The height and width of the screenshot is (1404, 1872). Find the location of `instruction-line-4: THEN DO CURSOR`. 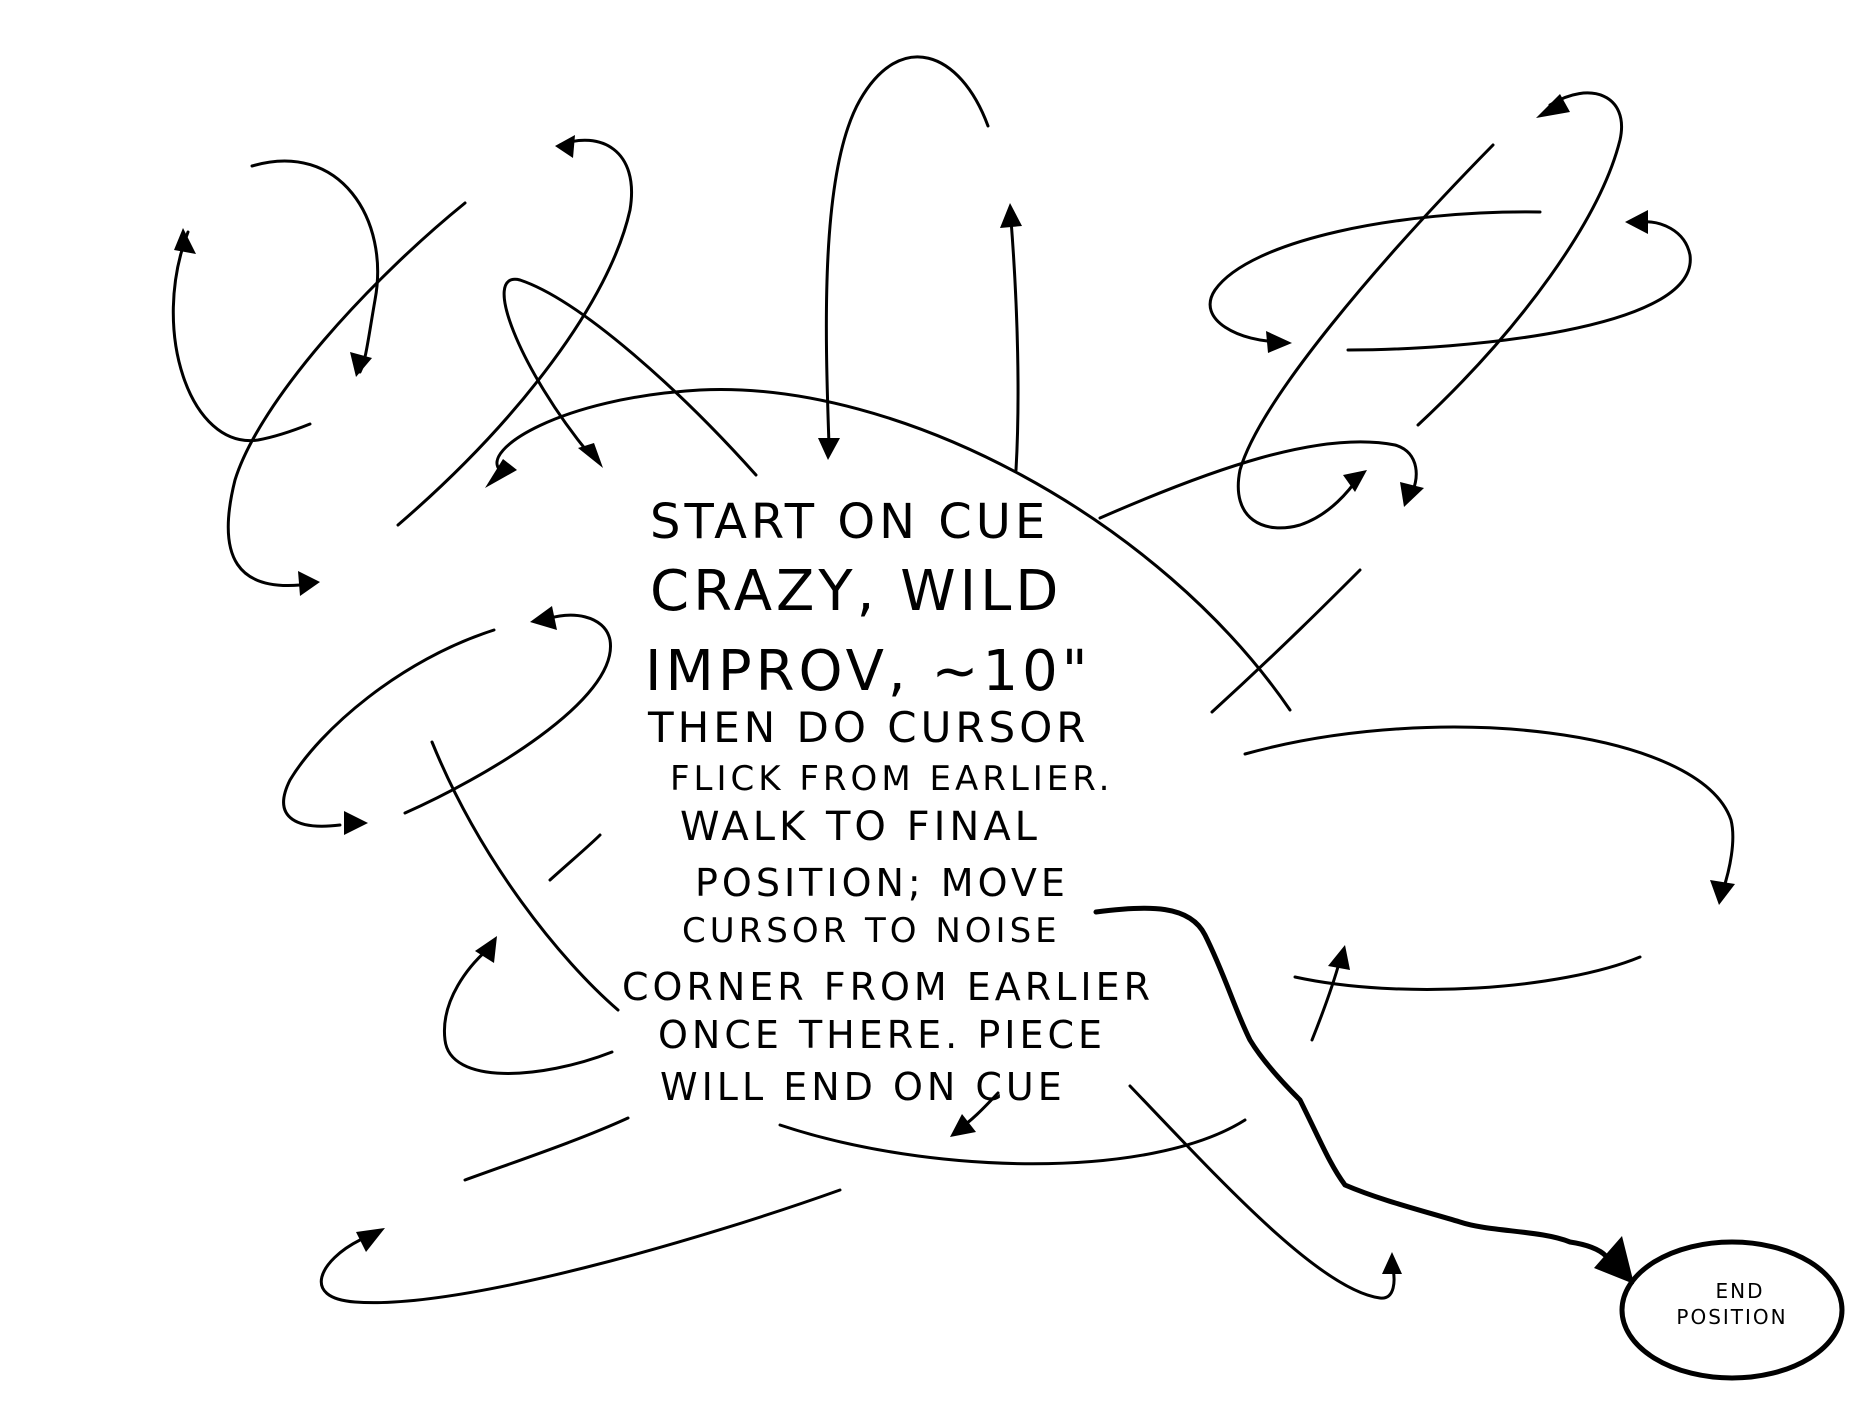

instruction-line-4: THEN DO CURSOR is located at coordinates (868, 727).